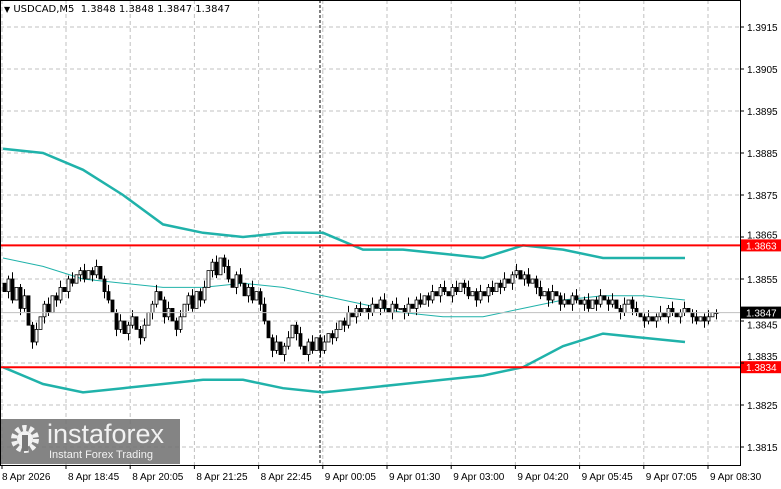  Describe the element at coordinates (762, 28) in the screenshot. I see `y-tick-label: 1.3915` at that location.